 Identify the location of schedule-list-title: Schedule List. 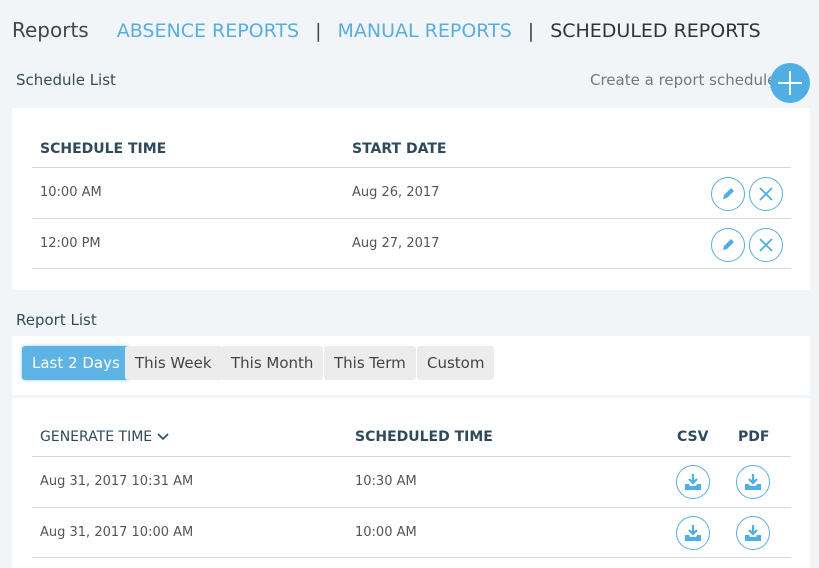
(66, 80).